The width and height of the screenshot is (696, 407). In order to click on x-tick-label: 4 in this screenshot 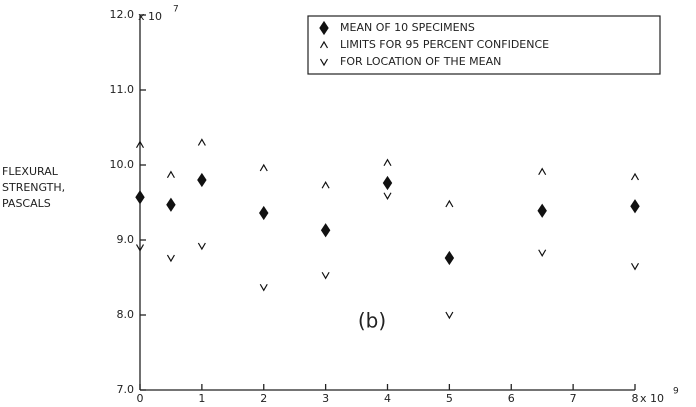, I will do `click(387, 398)`.